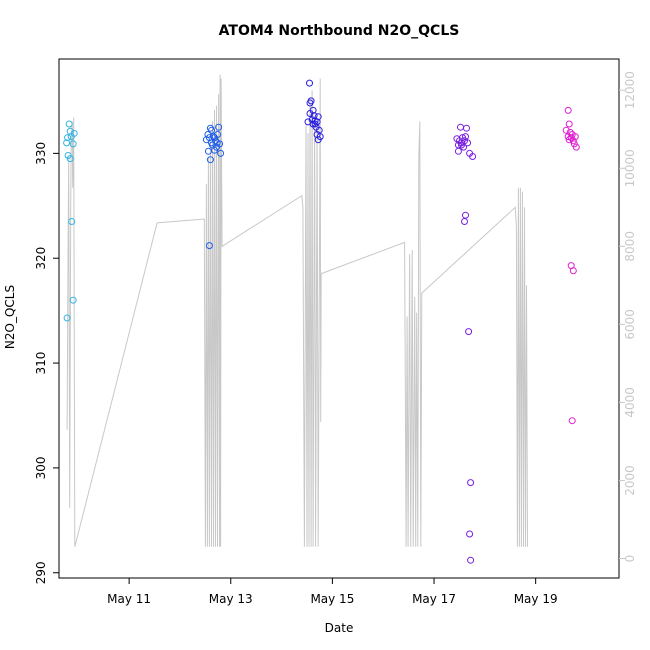  What do you see at coordinates (630, 402) in the screenshot?
I see `y2-tick-label-3: 4000` at bounding box center [630, 402].